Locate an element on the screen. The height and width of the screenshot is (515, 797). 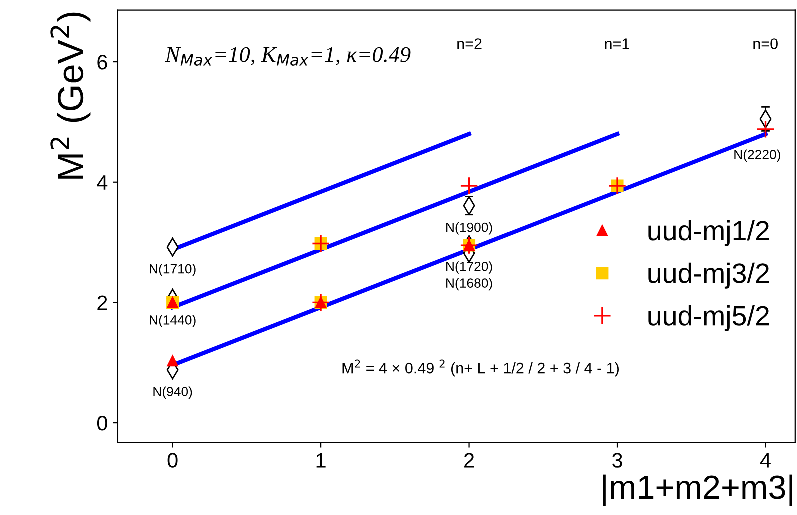
annotation: n=0 is located at coordinates (766, 44).